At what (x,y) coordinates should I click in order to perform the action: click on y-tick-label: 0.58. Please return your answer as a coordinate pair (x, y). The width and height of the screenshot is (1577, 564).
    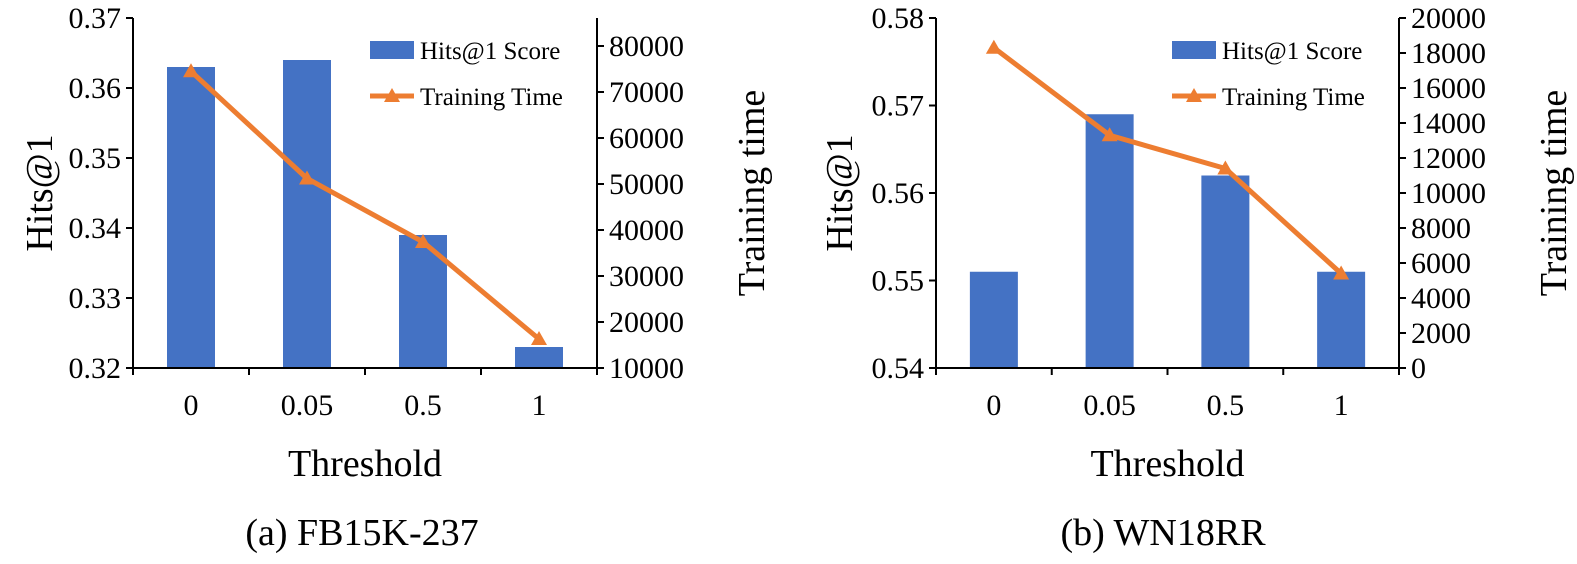
    Looking at the image, I should click on (898, 18).